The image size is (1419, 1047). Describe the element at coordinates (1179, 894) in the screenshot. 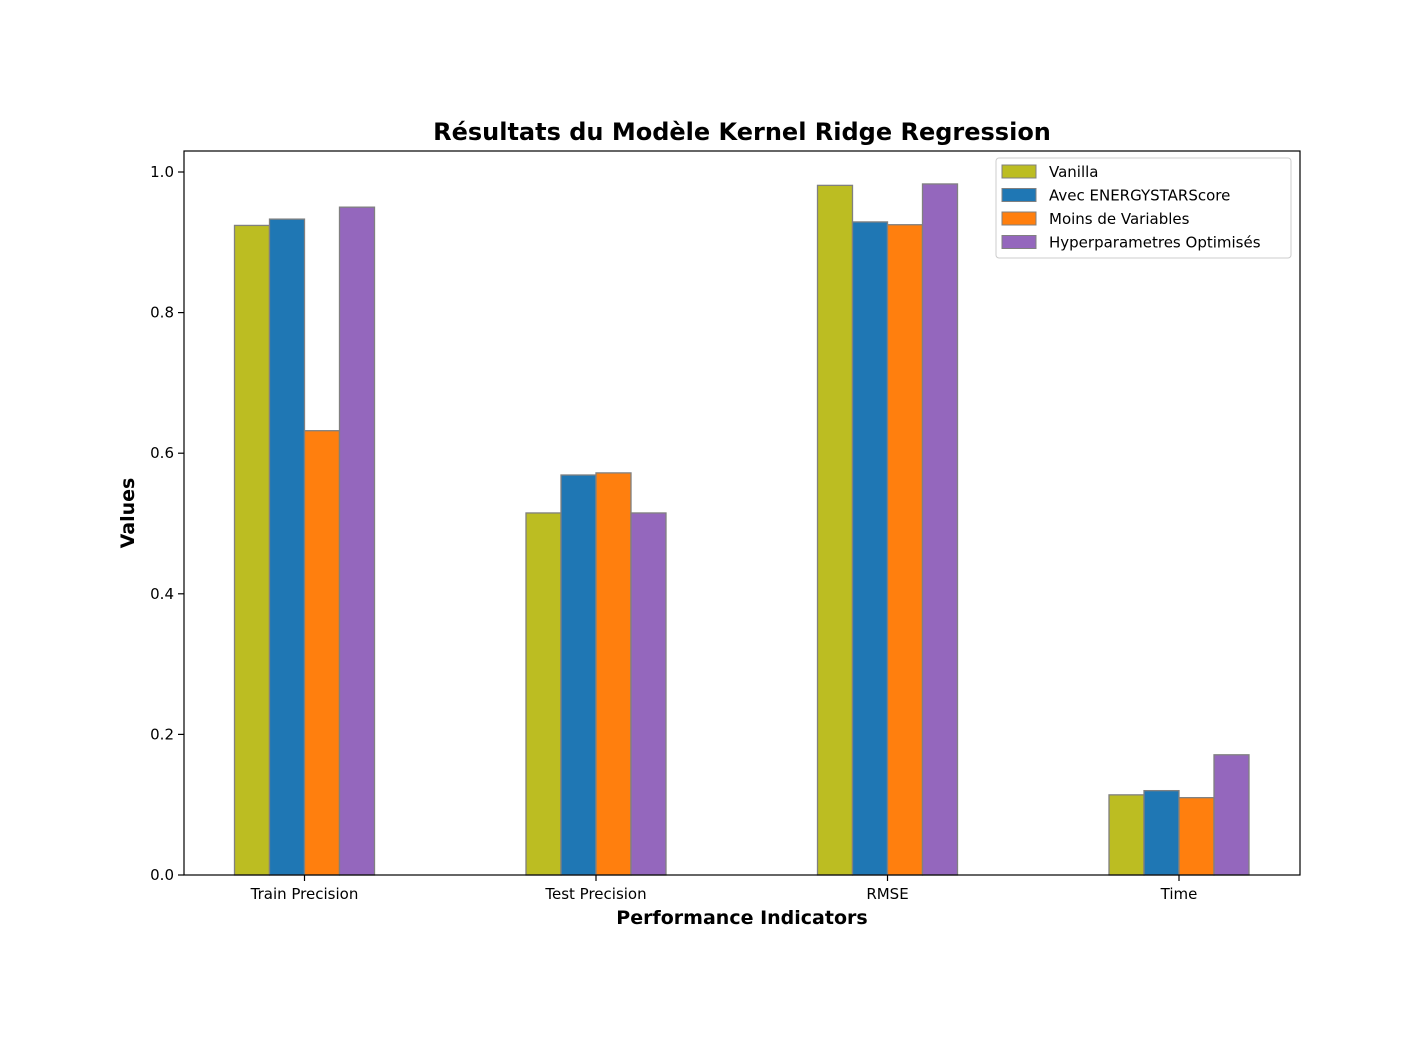

I see `x-tick-label: Time` at that location.